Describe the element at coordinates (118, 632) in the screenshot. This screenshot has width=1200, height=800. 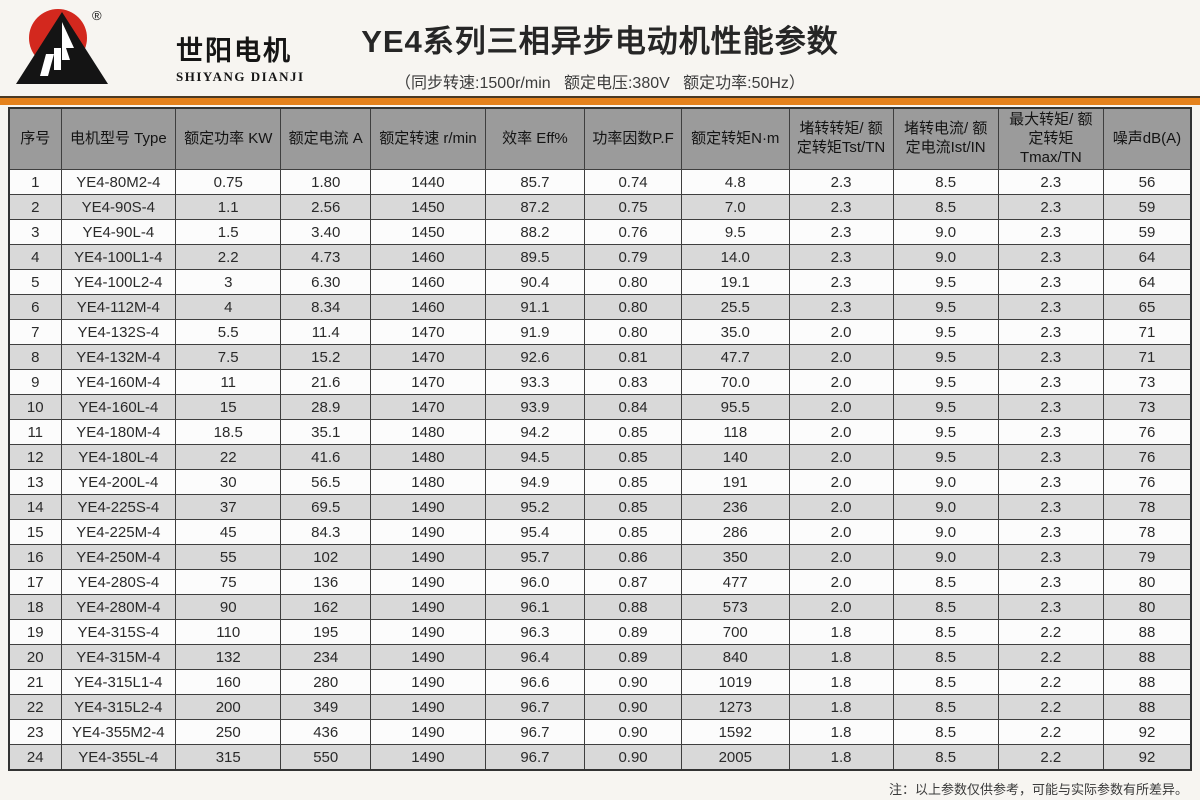
I see `table-cell: YE4-315S-4` at that location.